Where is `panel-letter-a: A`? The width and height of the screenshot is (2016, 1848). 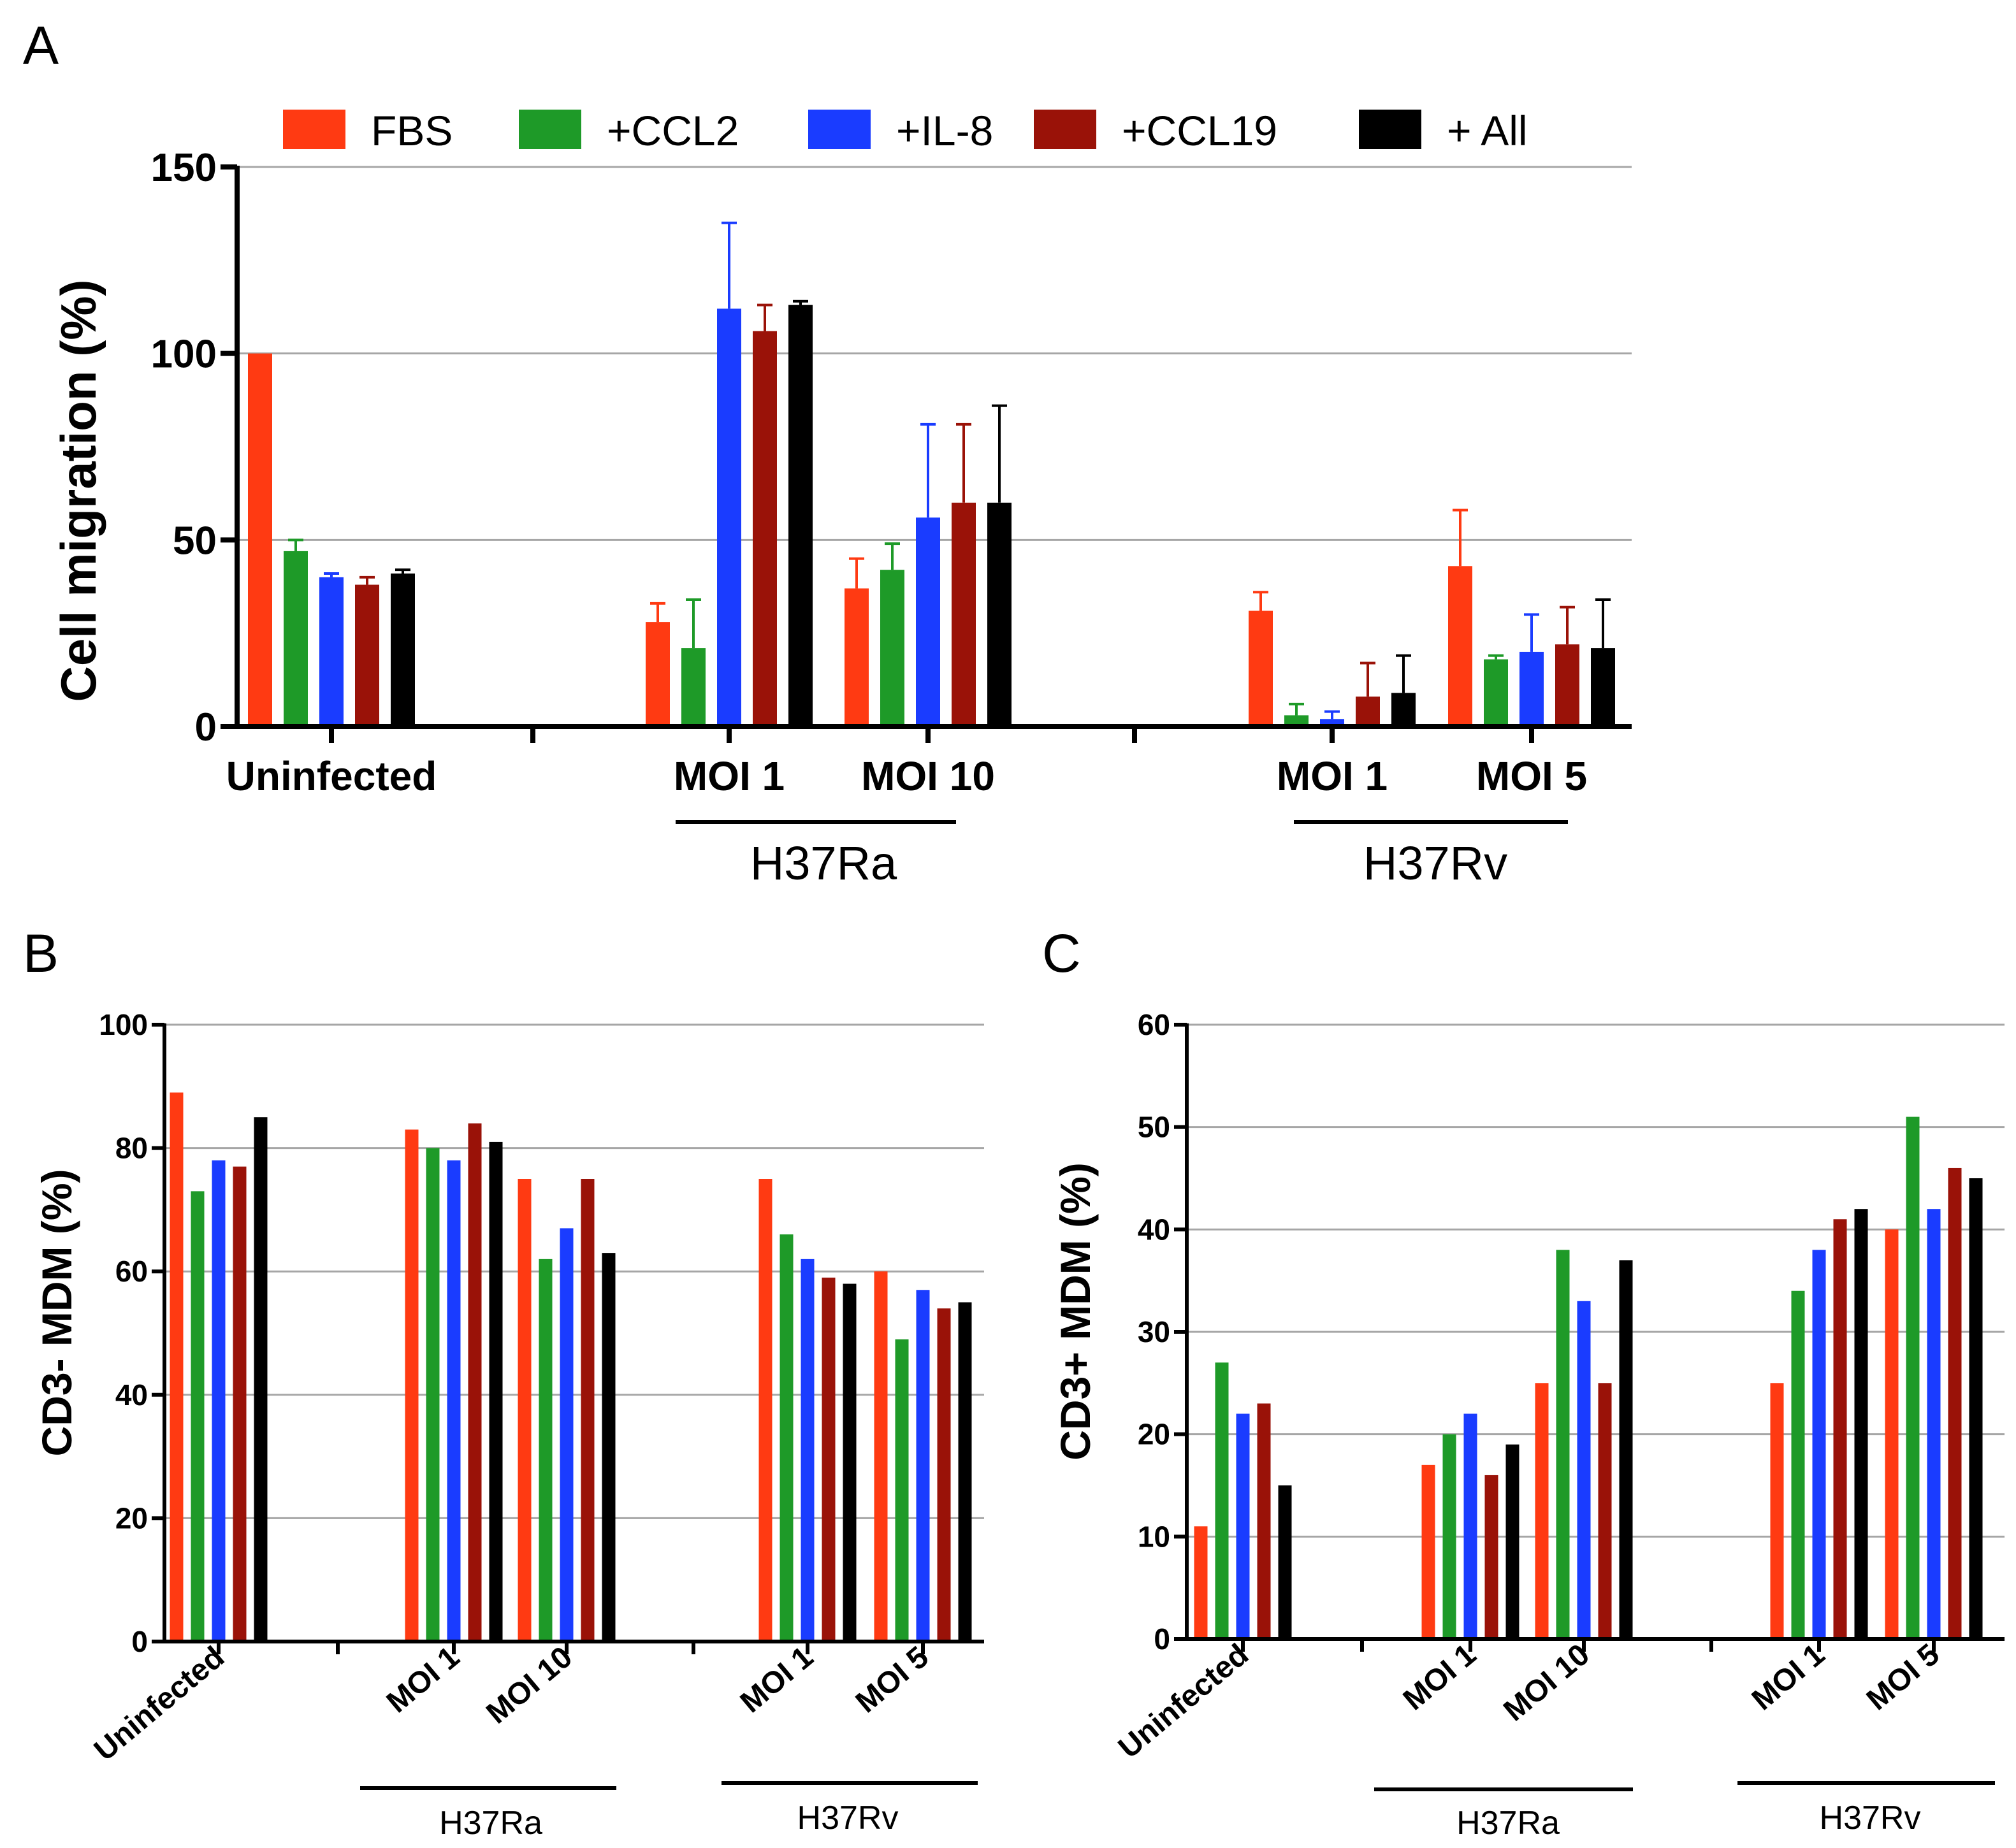
panel-letter-a: A is located at coordinates (41, 45).